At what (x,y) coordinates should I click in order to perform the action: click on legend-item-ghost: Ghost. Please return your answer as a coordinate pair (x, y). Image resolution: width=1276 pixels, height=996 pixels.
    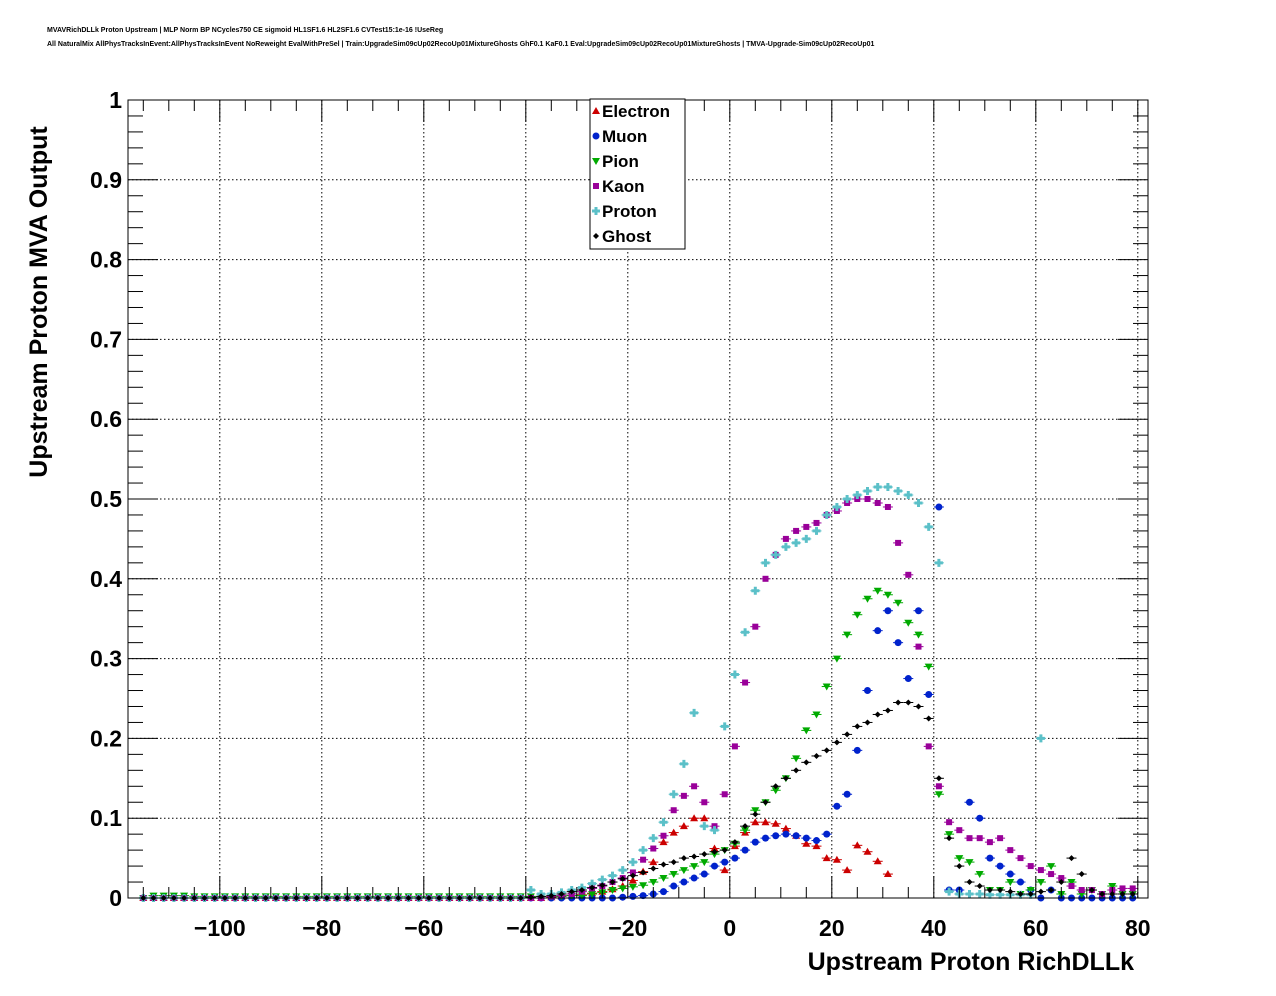
    Looking at the image, I should click on (622, 236).